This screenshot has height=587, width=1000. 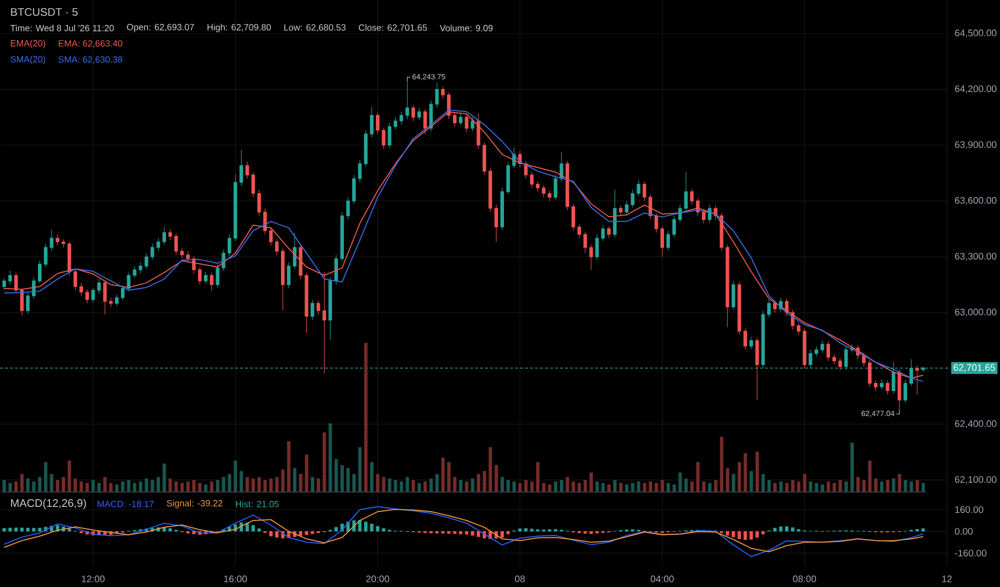 I want to click on y-tick-label: 63,600.00, so click(x=975, y=201).